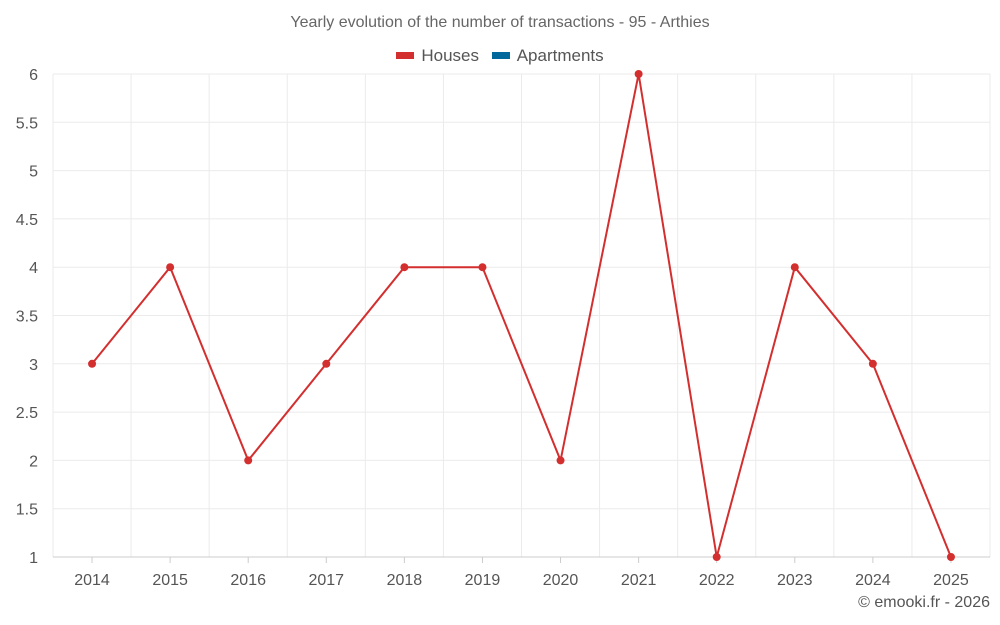 This screenshot has width=1000, height=625. I want to click on x-tick-label: 2019, so click(483, 580).